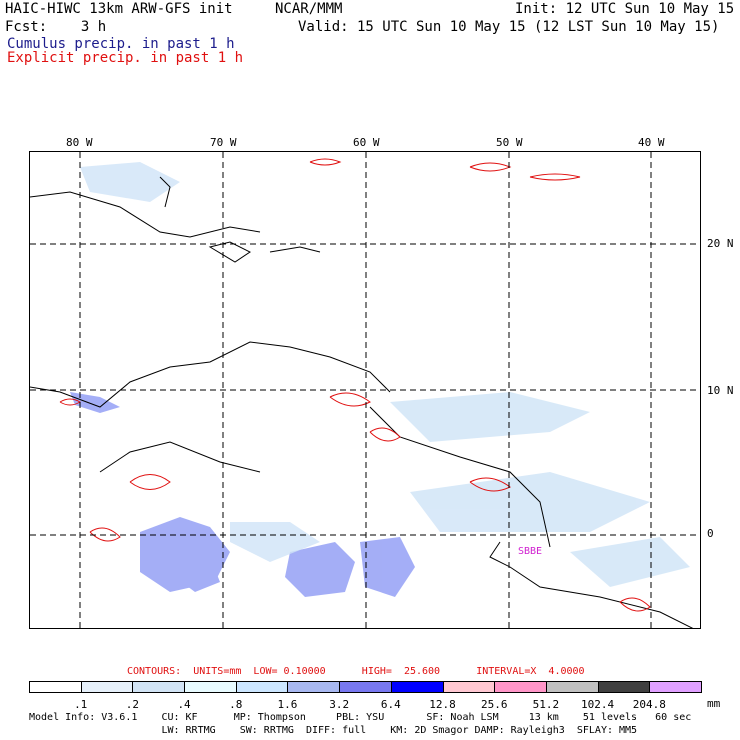 This screenshot has width=740, height=740. What do you see at coordinates (366, 142) in the screenshot?
I see `lon-label-60w: 60 W` at bounding box center [366, 142].